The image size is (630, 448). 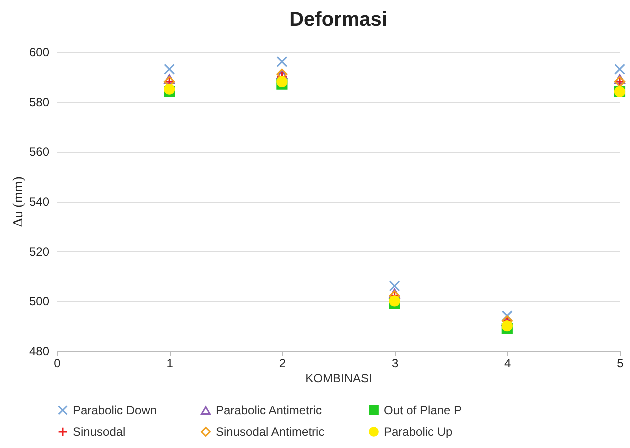 What do you see at coordinates (270, 432) in the screenshot?
I see `legend-label: Sinusodal Antimetric` at bounding box center [270, 432].